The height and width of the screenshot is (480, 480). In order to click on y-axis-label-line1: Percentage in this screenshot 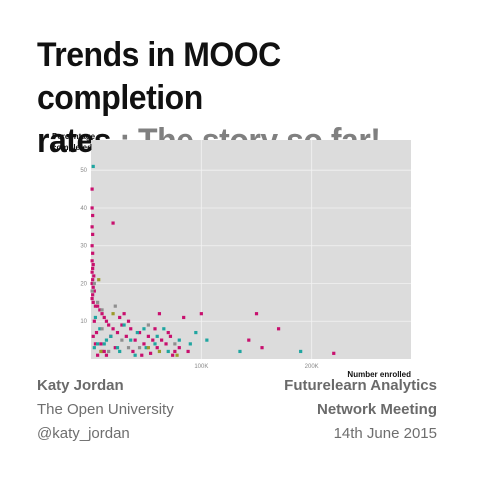, I will do `click(74, 136)`.